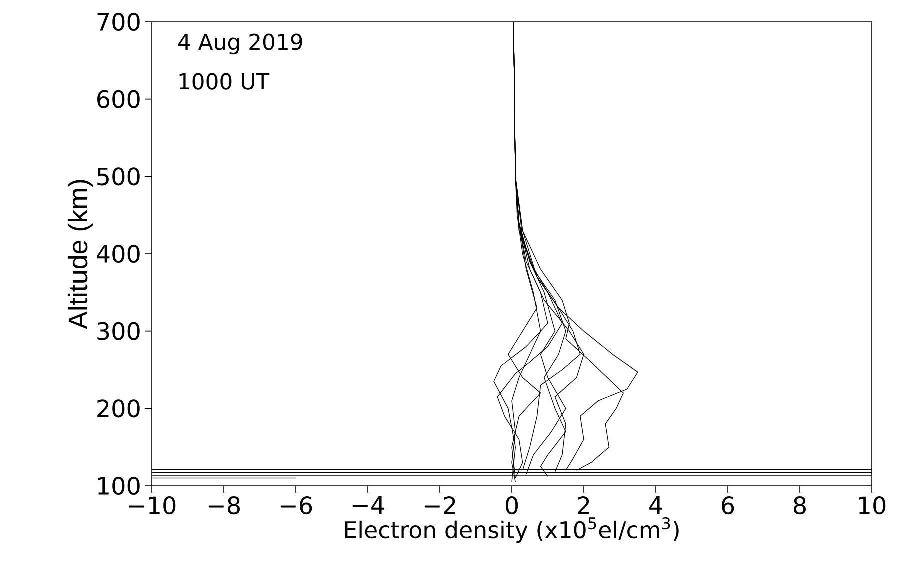 This screenshot has height=572, width=902. Describe the element at coordinates (800, 505) in the screenshot. I see `x-tick-label: 8` at that location.